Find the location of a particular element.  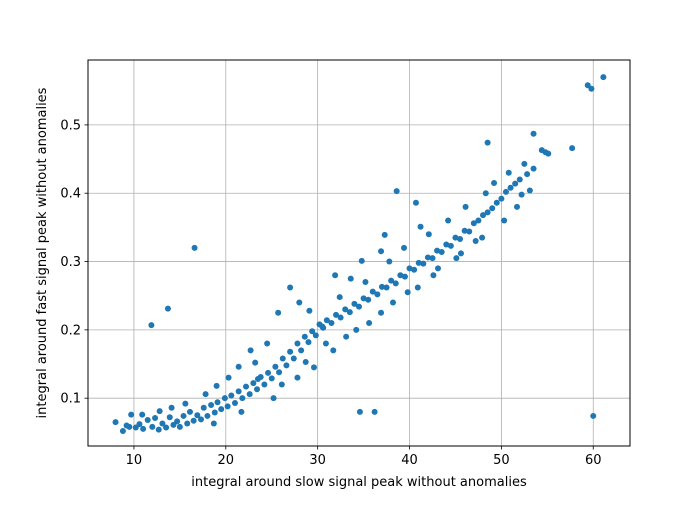

y-tick-label: 0.4 is located at coordinates (70, 194).